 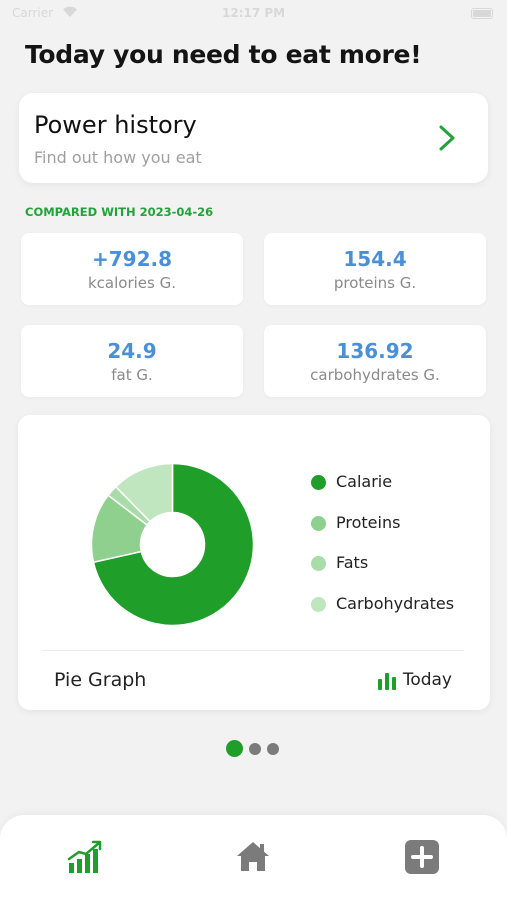 What do you see at coordinates (368, 522) in the screenshot?
I see `legend-label: Proteins` at bounding box center [368, 522].